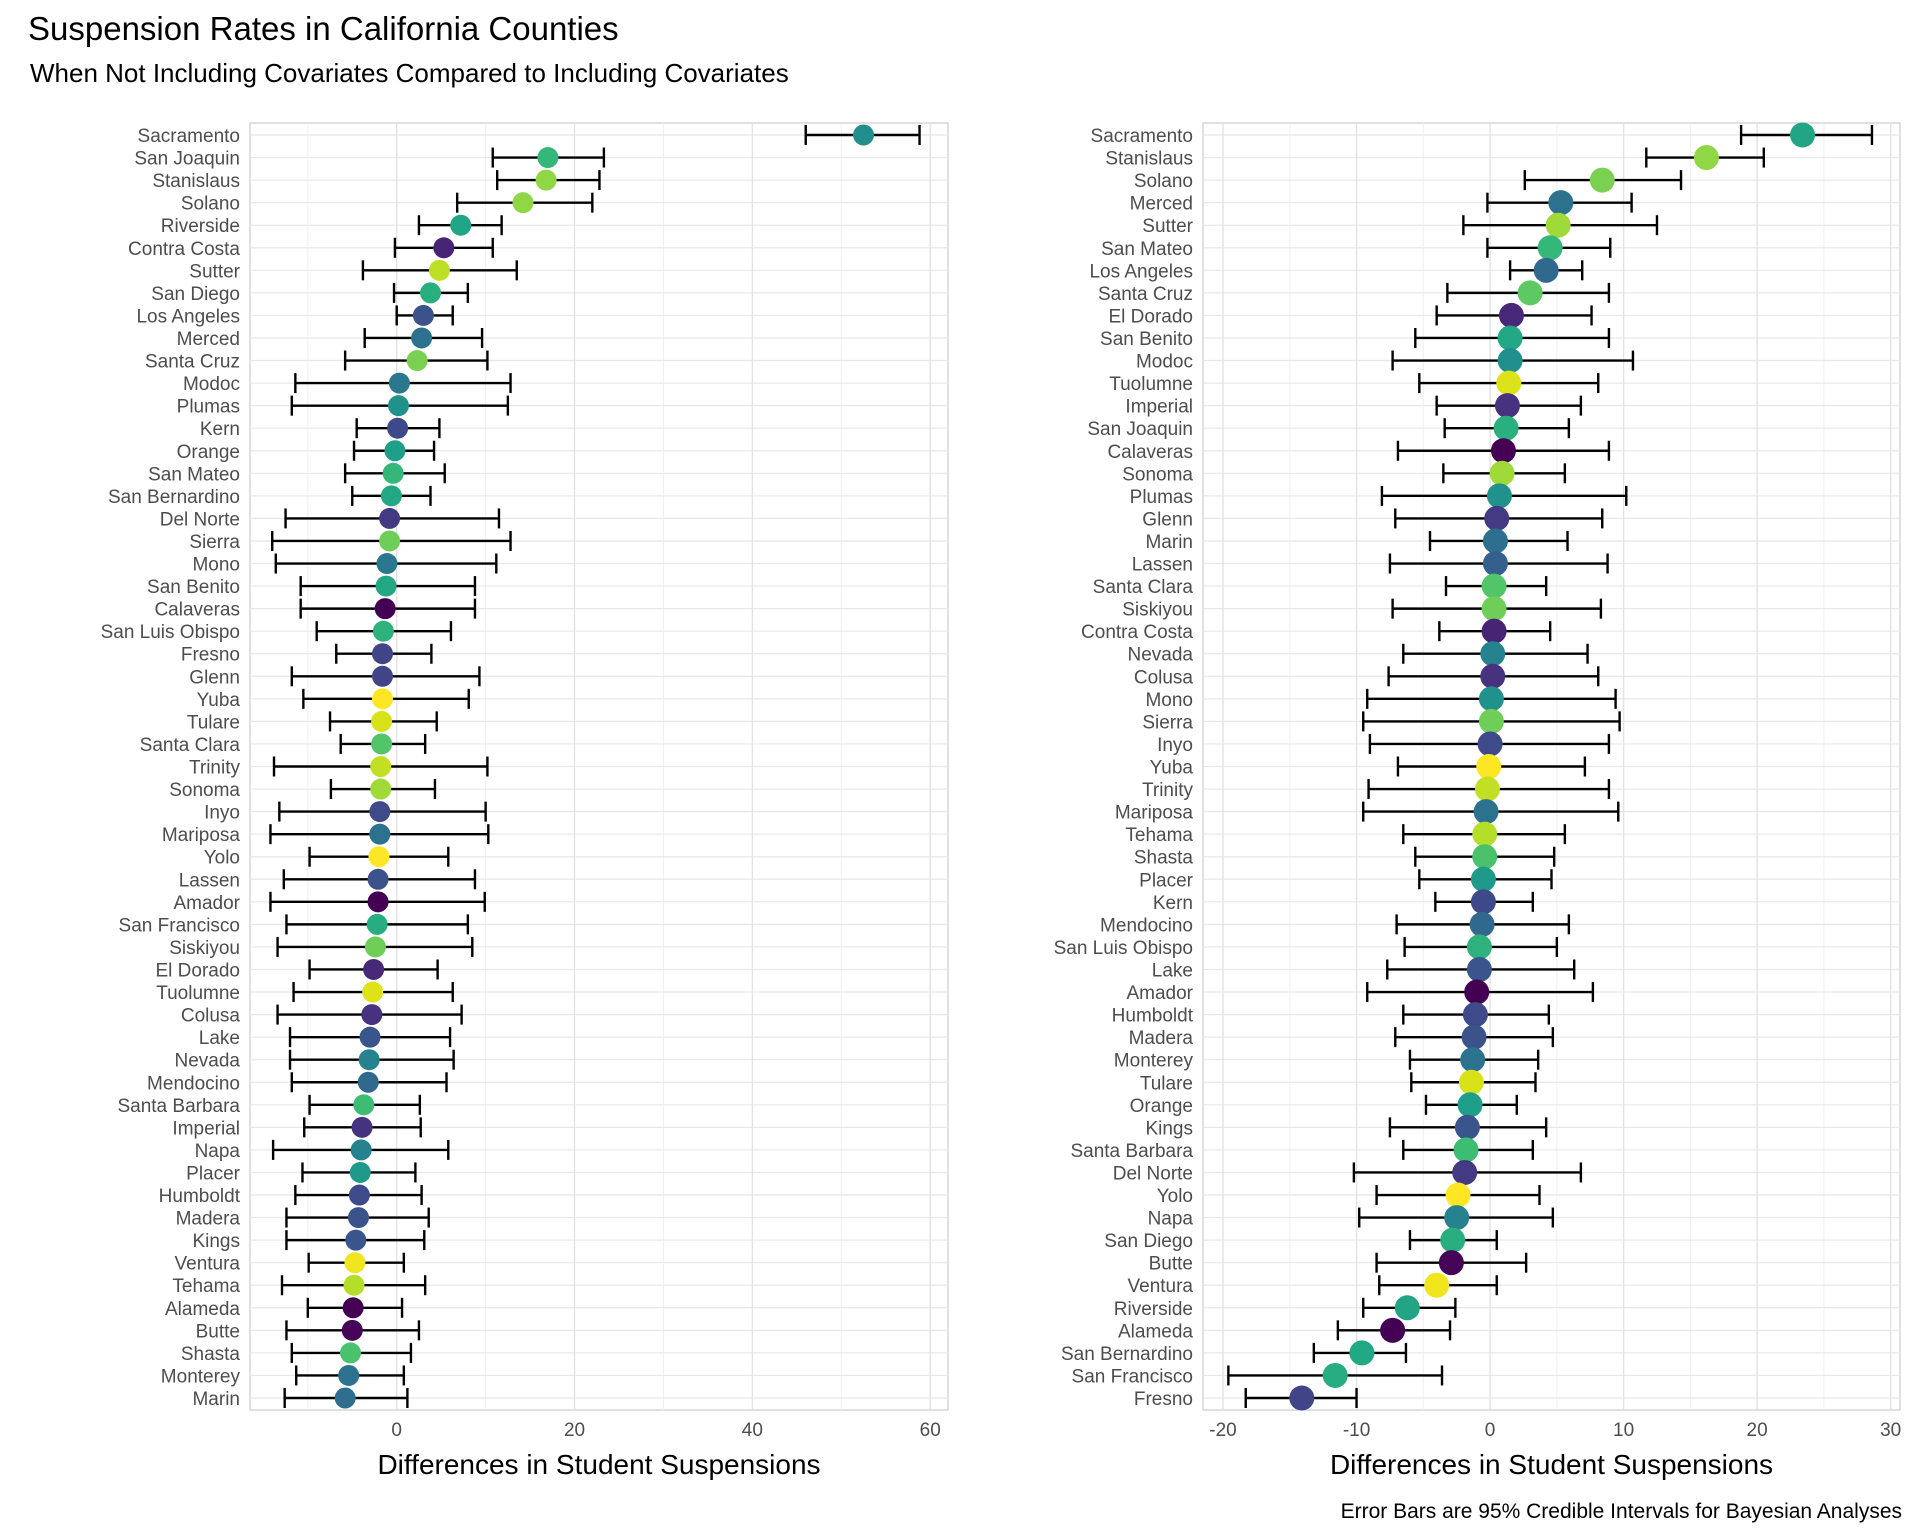  I want to click on y-tick-label: Sonoma, so click(1157, 474).